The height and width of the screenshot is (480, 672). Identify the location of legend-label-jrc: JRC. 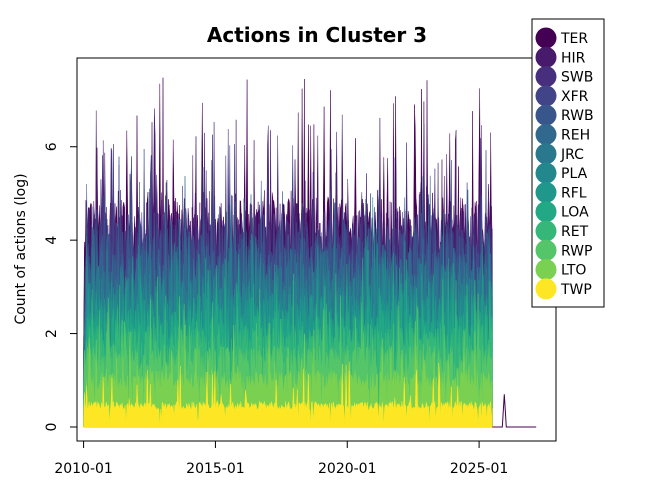
(572, 155).